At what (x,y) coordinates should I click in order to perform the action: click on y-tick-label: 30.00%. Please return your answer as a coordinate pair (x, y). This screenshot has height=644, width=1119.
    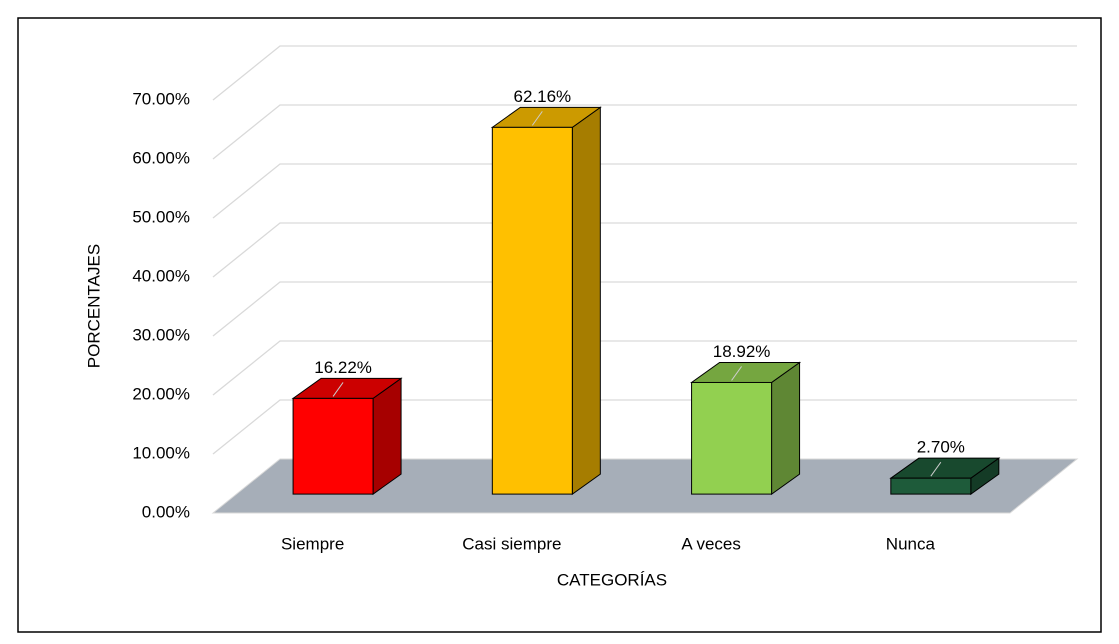
    Looking at the image, I should click on (161, 334).